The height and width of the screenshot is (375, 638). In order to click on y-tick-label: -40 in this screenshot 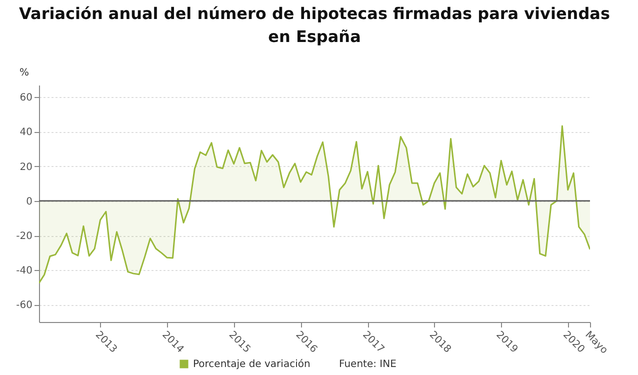, I will do `click(24, 271)`.